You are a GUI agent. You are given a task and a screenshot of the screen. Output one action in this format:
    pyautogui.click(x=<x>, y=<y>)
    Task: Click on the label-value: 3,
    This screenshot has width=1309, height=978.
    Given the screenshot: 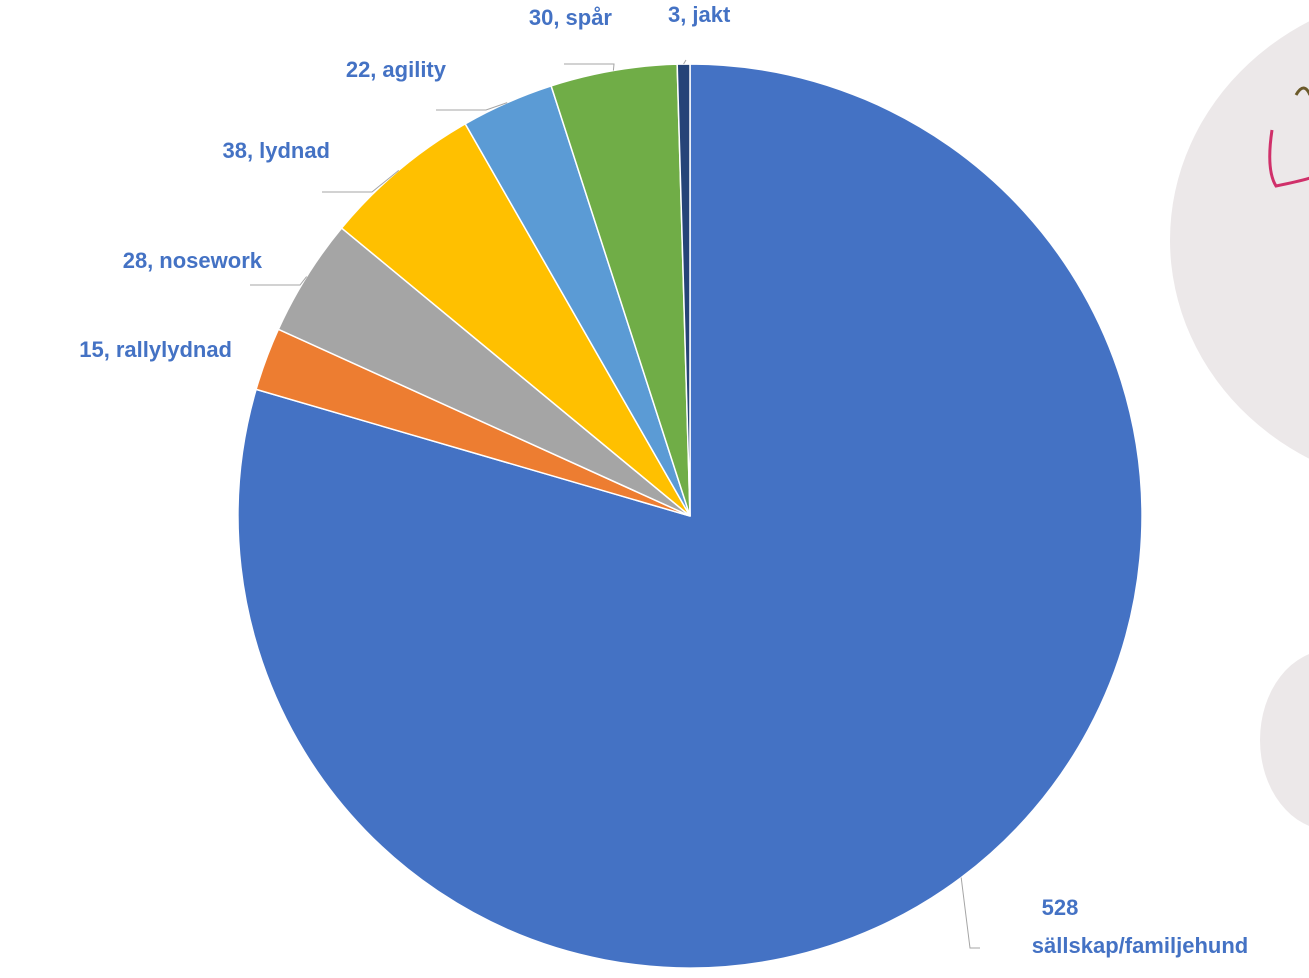 What is the action you would take?
    pyautogui.click(x=677, y=14)
    